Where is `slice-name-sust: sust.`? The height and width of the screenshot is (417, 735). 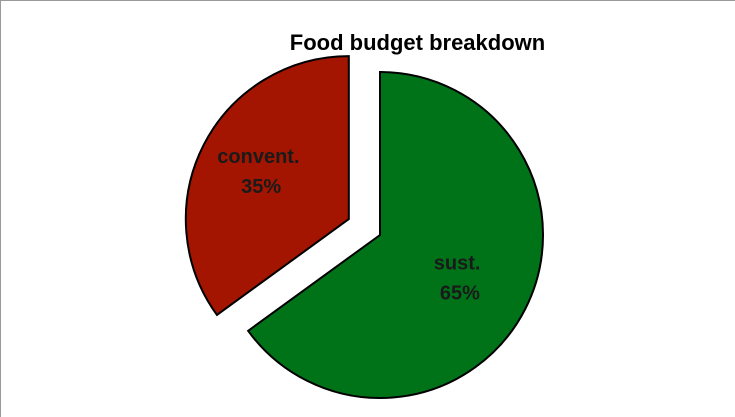 slice-name-sust: sust. is located at coordinates (457, 264).